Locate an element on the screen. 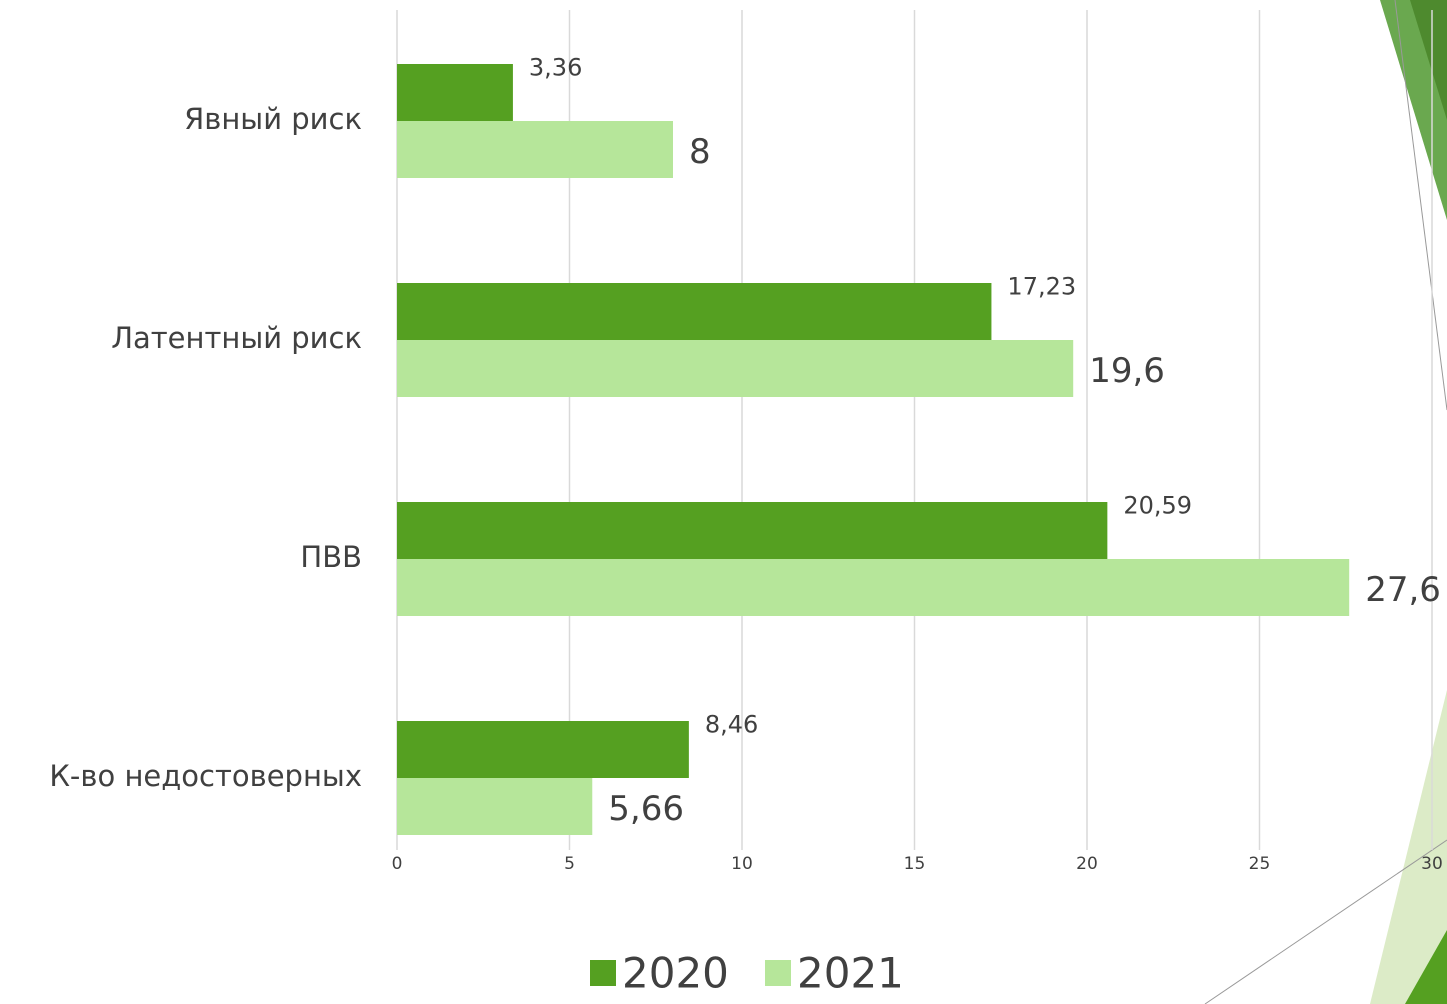 The height and width of the screenshot is (1004, 1447). x-tick-label: 5 is located at coordinates (569, 864).